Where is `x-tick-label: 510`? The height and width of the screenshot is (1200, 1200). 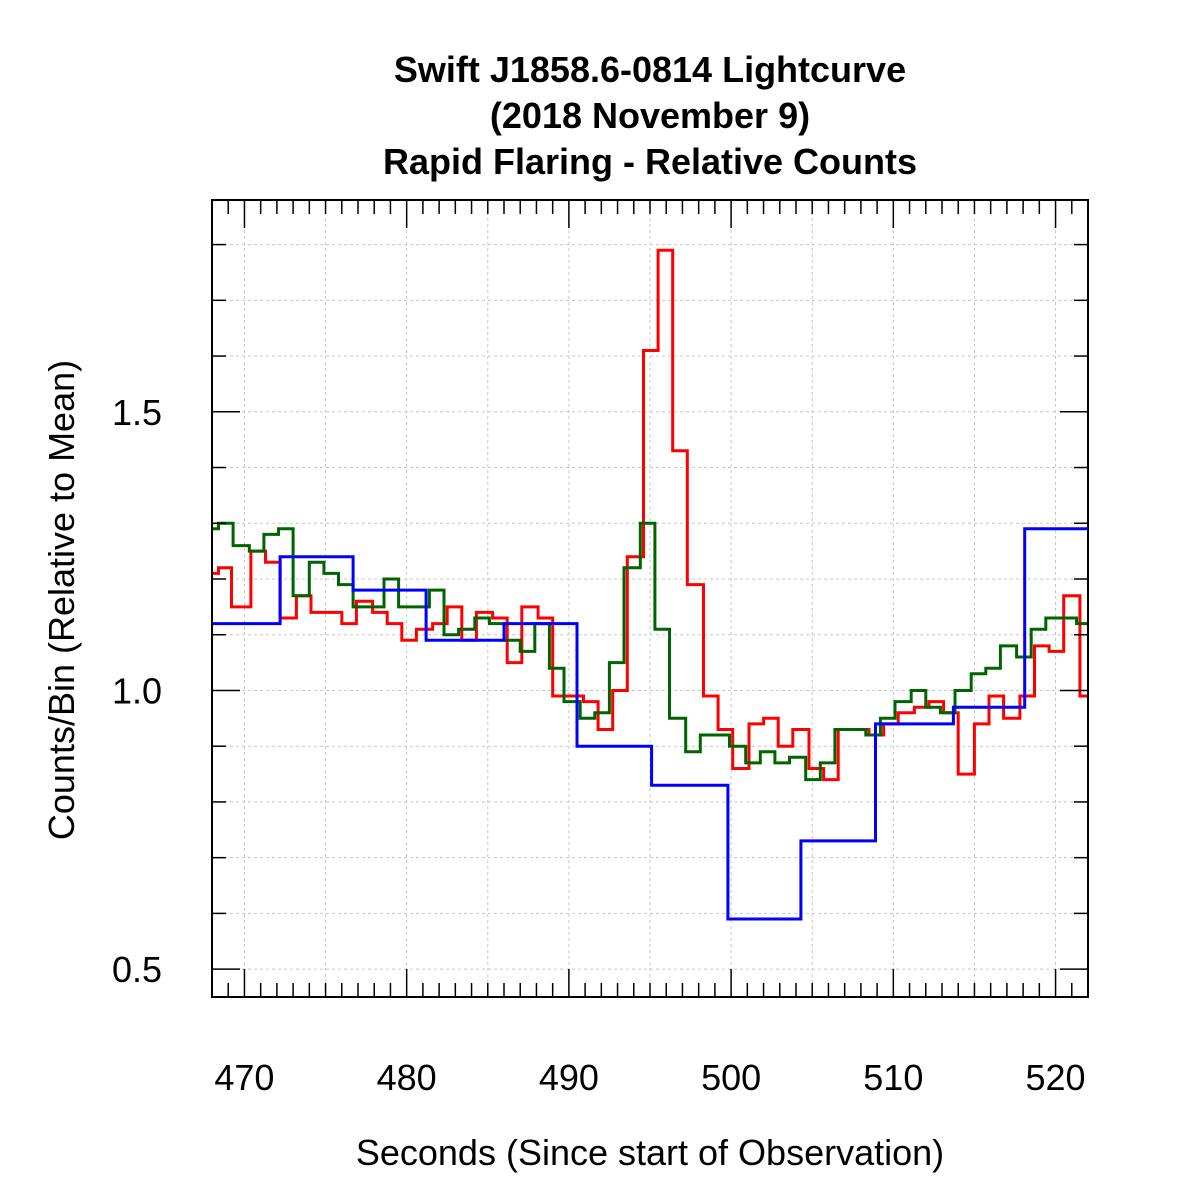
x-tick-label: 510 is located at coordinates (893, 1077).